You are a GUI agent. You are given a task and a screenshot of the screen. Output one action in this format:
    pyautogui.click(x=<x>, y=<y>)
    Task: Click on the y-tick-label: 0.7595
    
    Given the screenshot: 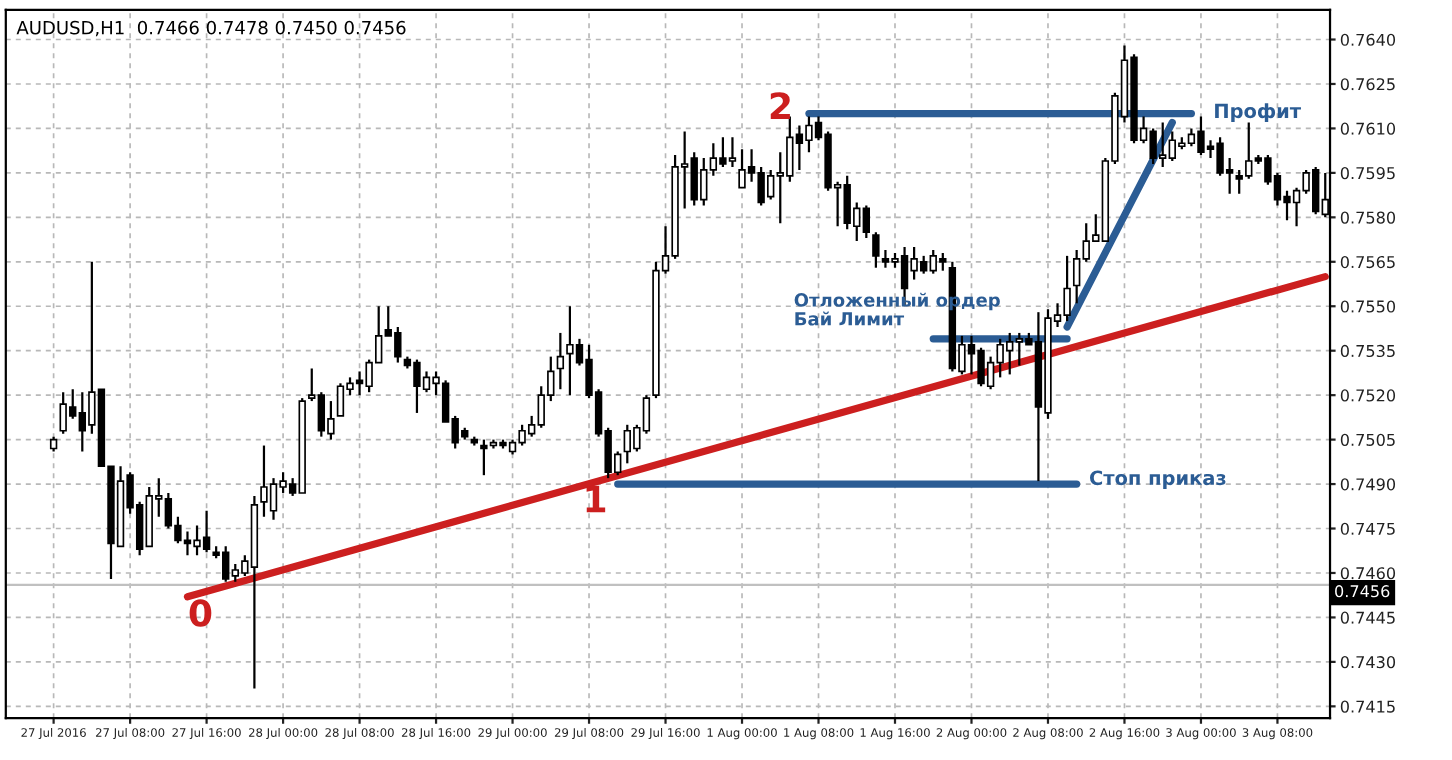 What is the action you would take?
    pyautogui.click(x=1367, y=173)
    